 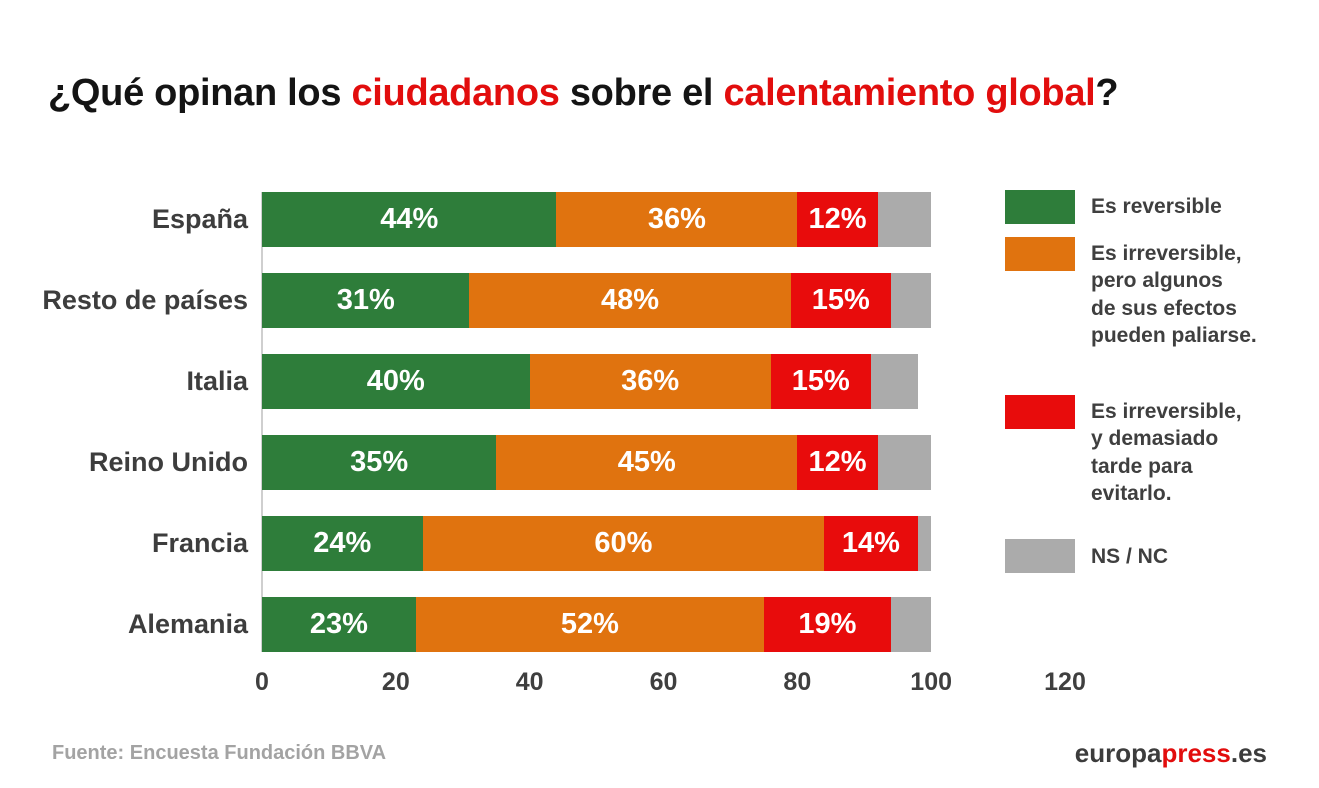 I want to click on category-label: Alemania, so click(x=187, y=624).